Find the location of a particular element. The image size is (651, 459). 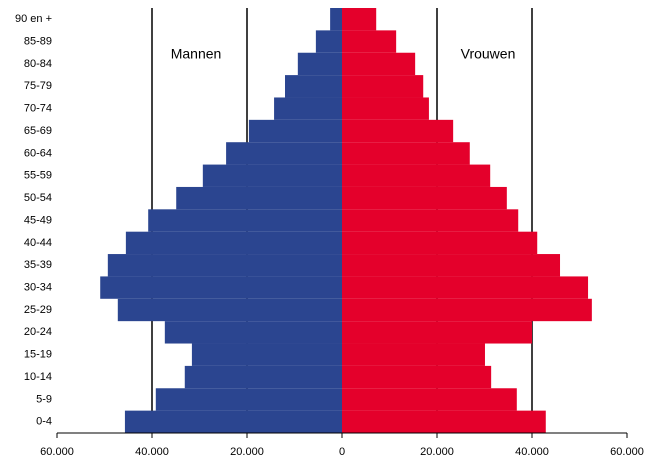

series-label: Vrouwen is located at coordinates (488, 54).